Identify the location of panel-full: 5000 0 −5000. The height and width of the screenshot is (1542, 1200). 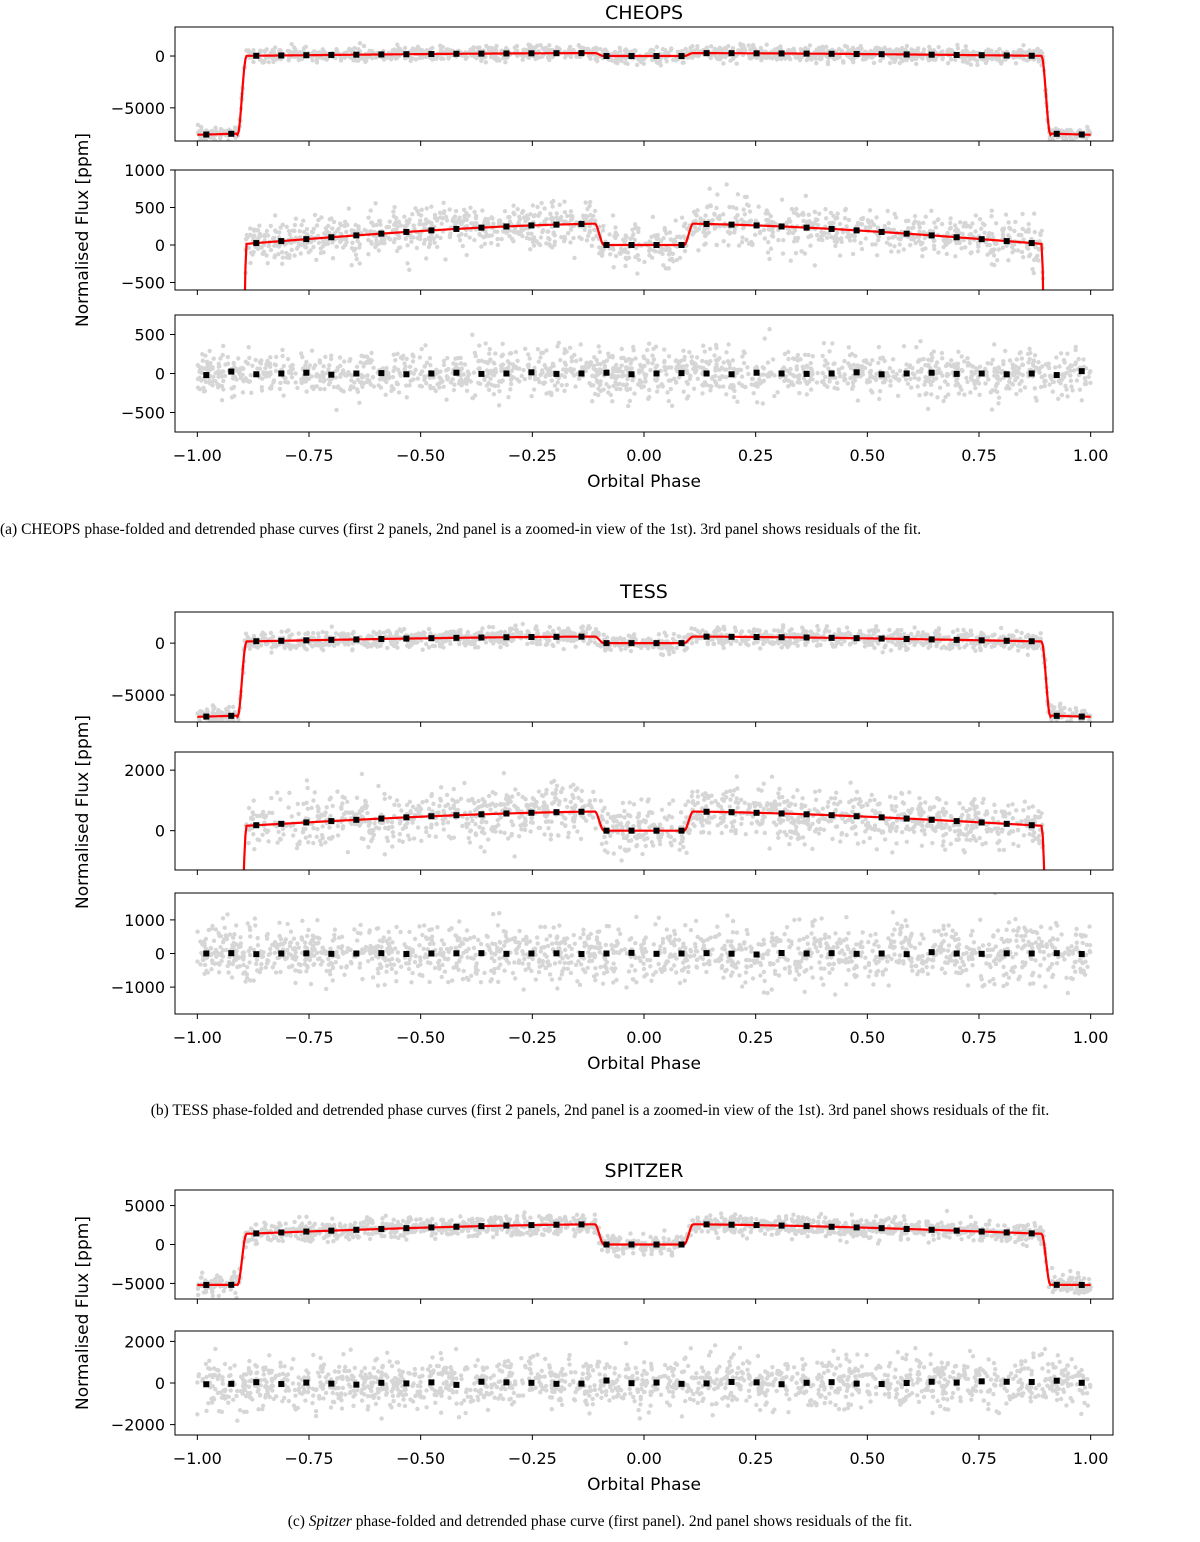
(612, 1246).